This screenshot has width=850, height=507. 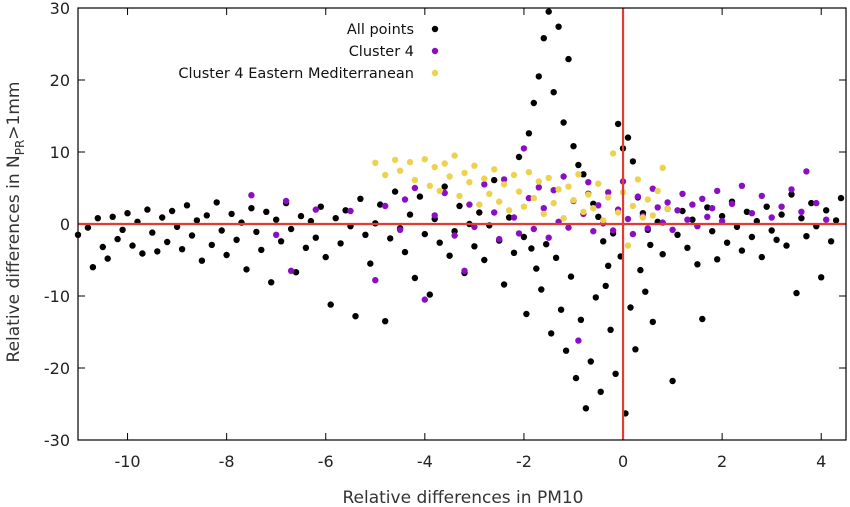 What do you see at coordinates (425, 461) in the screenshot?
I see `x-tick-label: -4` at bounding box center [425, 461].